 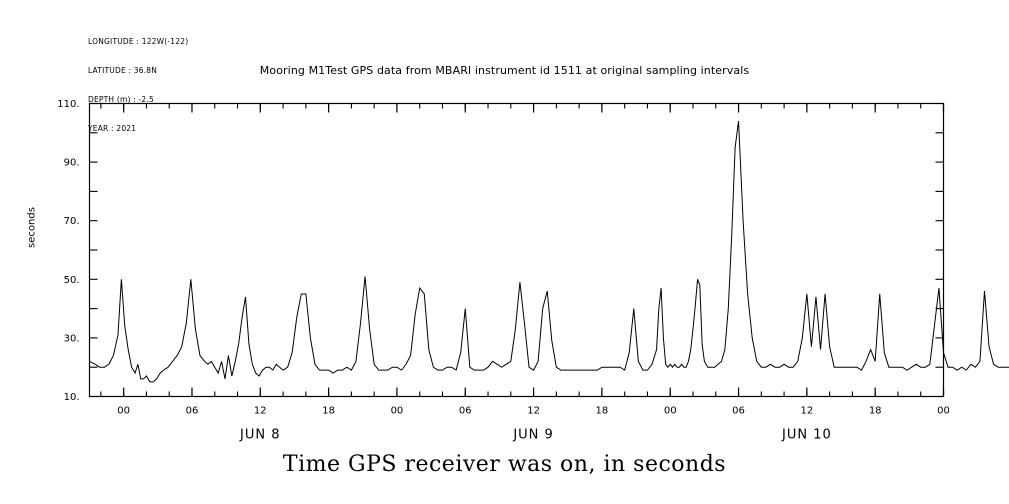 What do you see at coordinates (259, 435) in the screenshot?
I see `svg-text: JUN 8` at bounding box center [259, 435].